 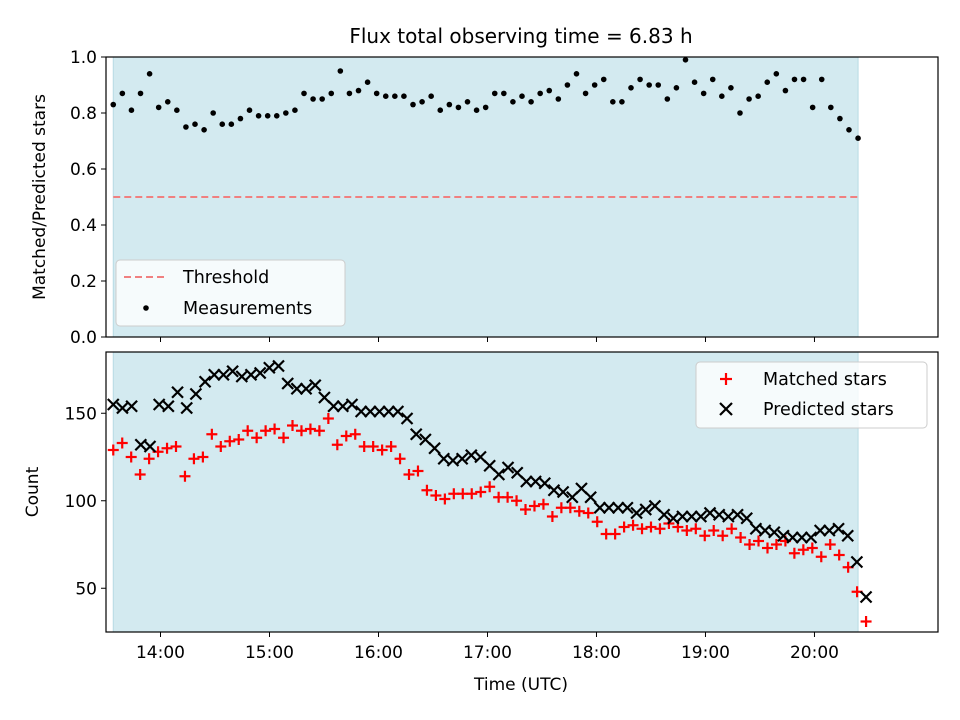 I want to click on x-tick-label: 17:00, so click(x=487, y=653).